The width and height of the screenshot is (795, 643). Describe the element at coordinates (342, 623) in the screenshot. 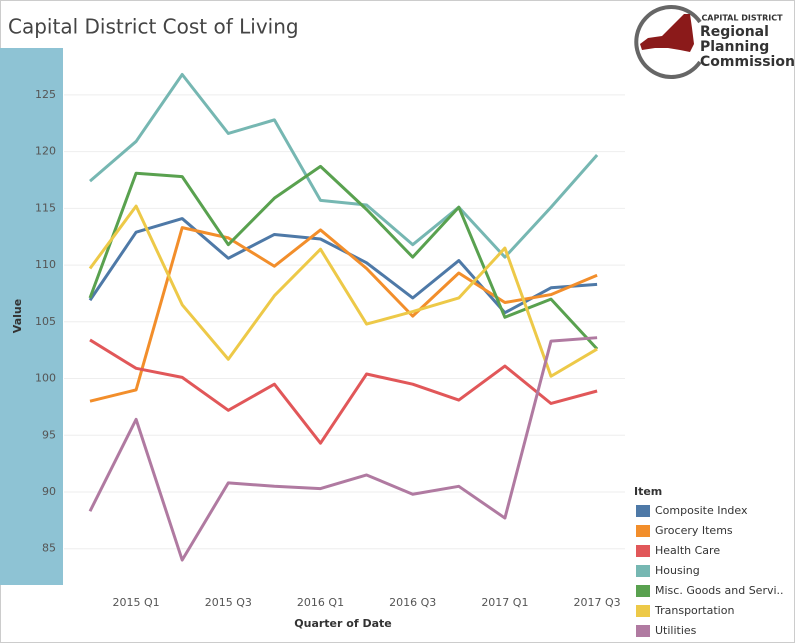

I see `x-axis-title: Quarter of Date` at that location.